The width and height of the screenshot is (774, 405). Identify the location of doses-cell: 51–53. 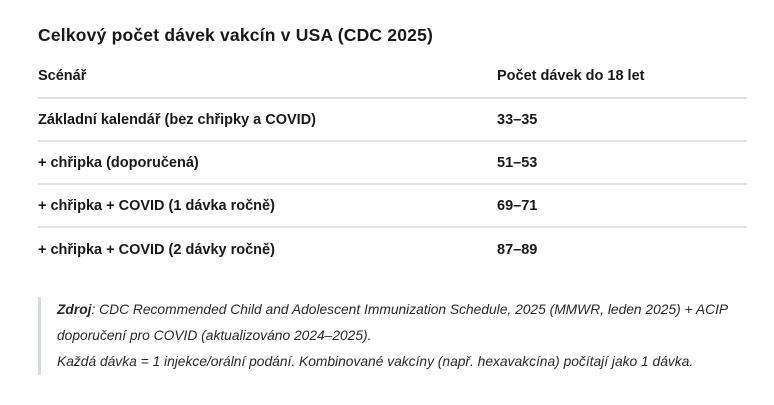
(517, 162).